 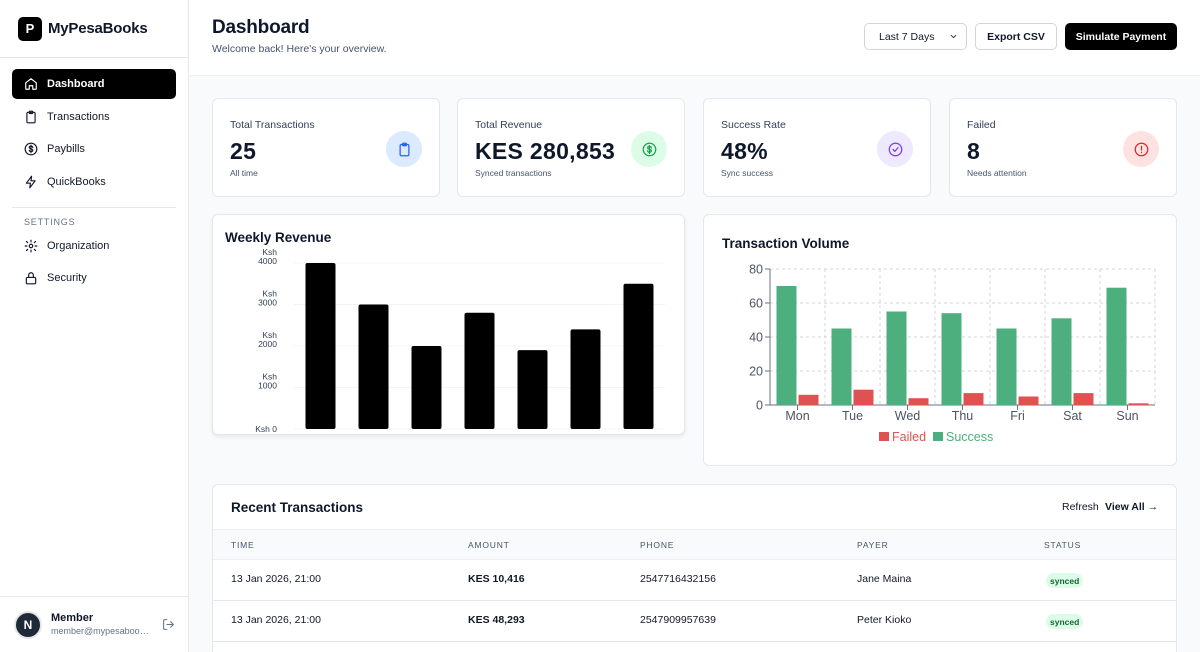 I want to click on export-csv-button: Export CSV, so click(x=1016, y=36).